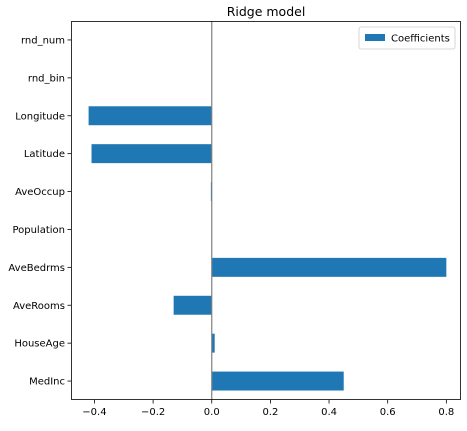  What do you see at coordinates (213, 343) in the screenshot?
I see `bar-houseage` at bounding box center [213, 343].